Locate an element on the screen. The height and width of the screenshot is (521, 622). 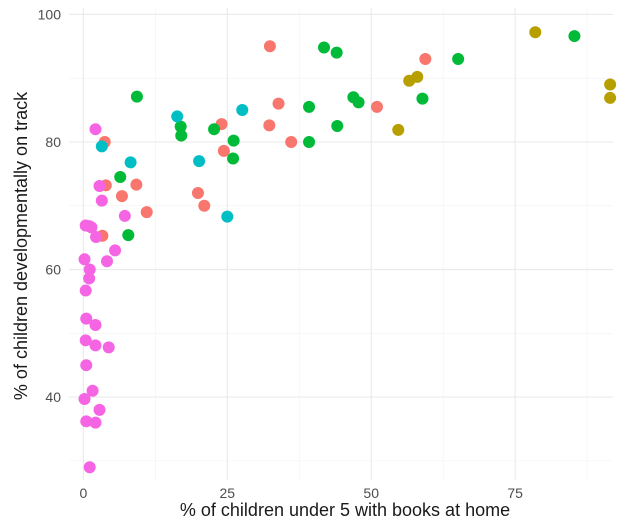
y-tick-label: 80 is located at coordinates (53, 142).